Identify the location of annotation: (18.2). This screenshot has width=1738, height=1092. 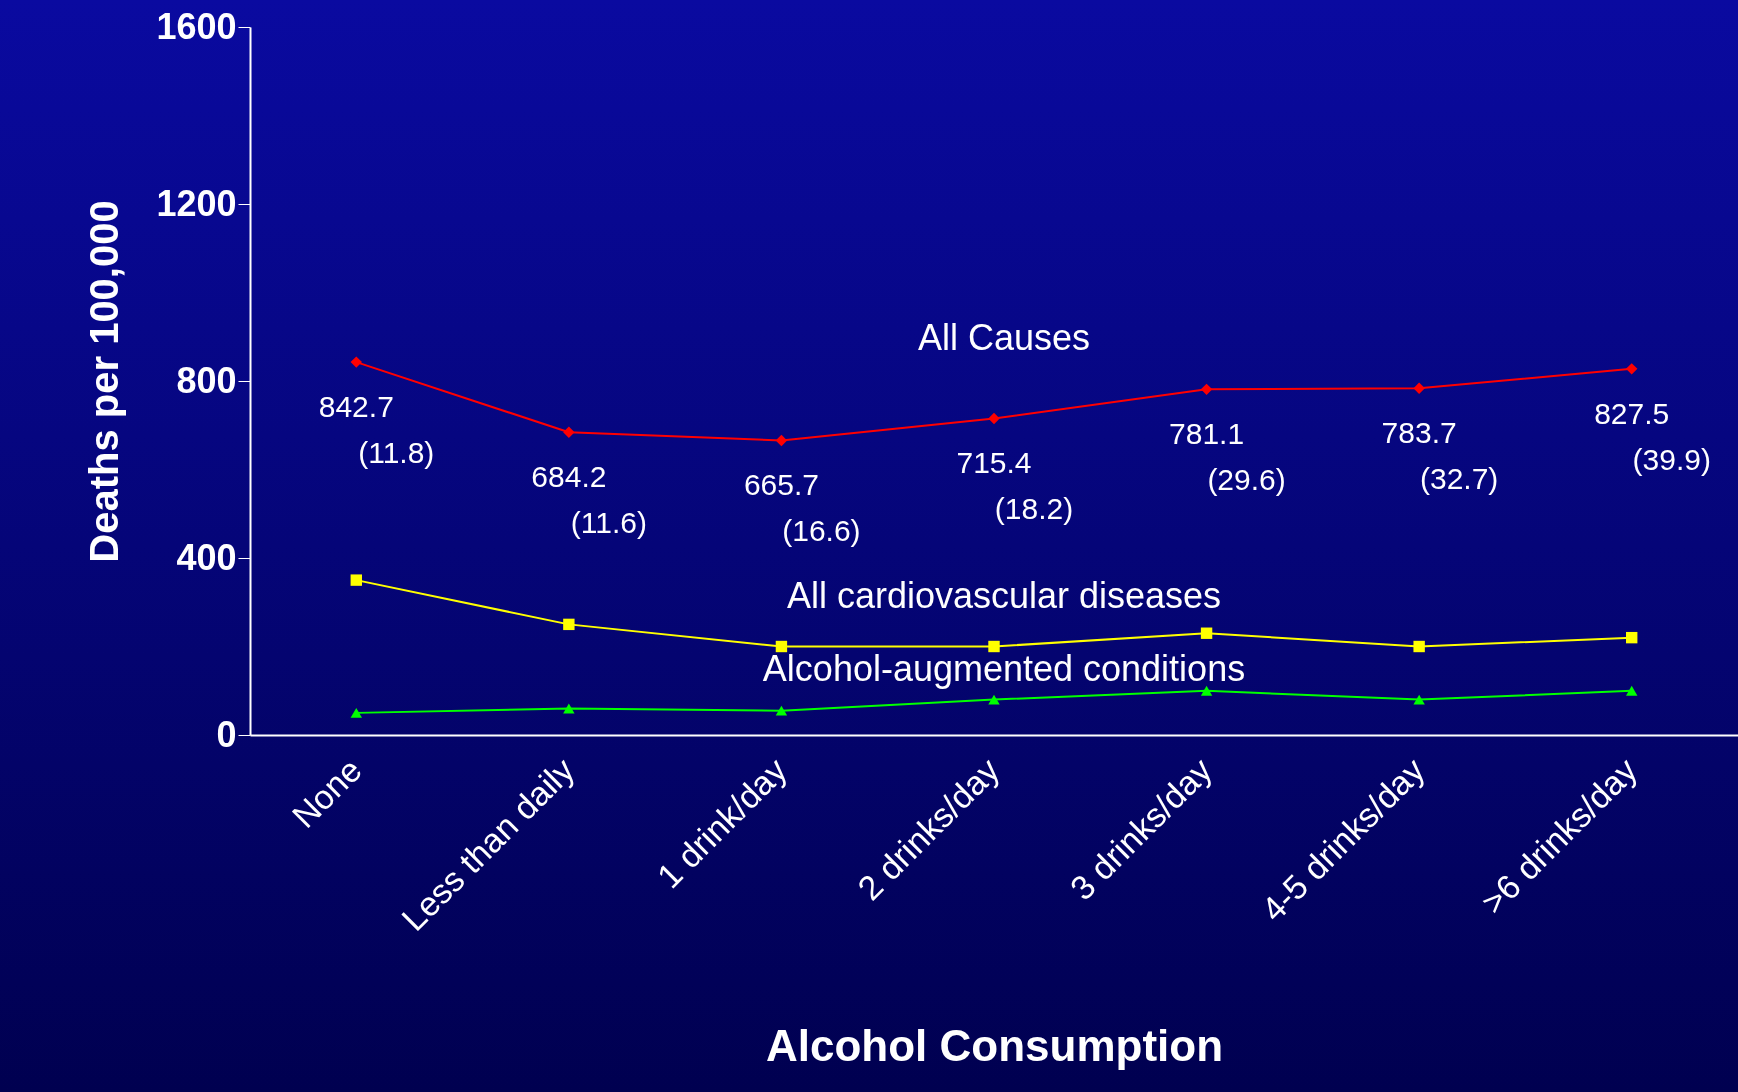
(1034, 509).